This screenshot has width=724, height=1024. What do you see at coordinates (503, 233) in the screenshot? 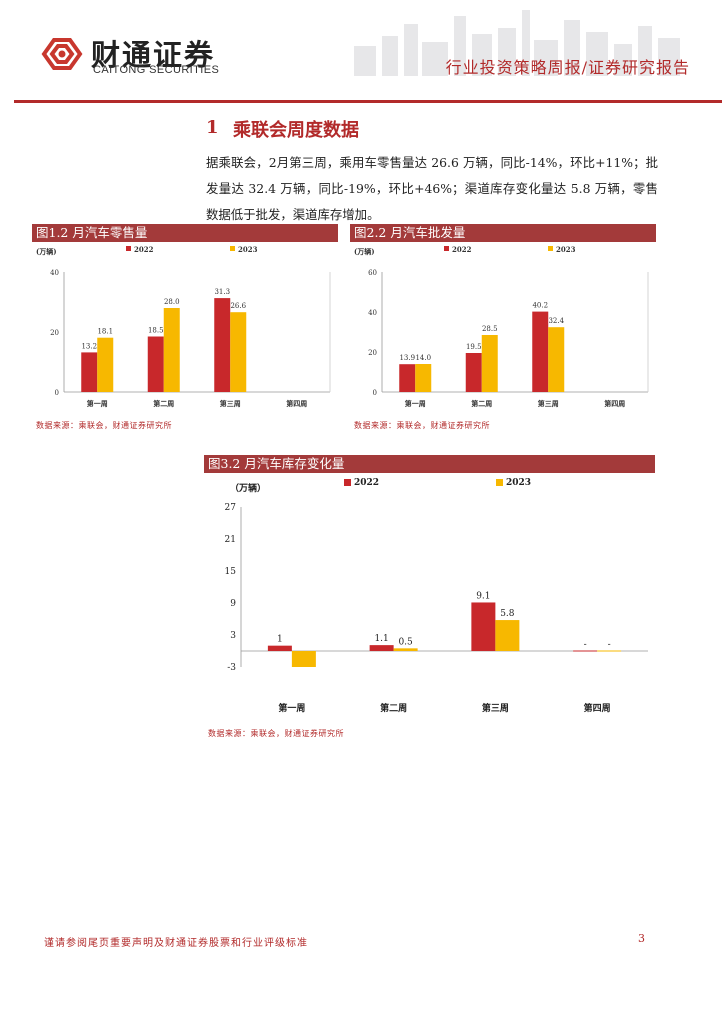
I see `figure-2-title: 图2.2 月汽车批发量` at bounding box center [503, 233].